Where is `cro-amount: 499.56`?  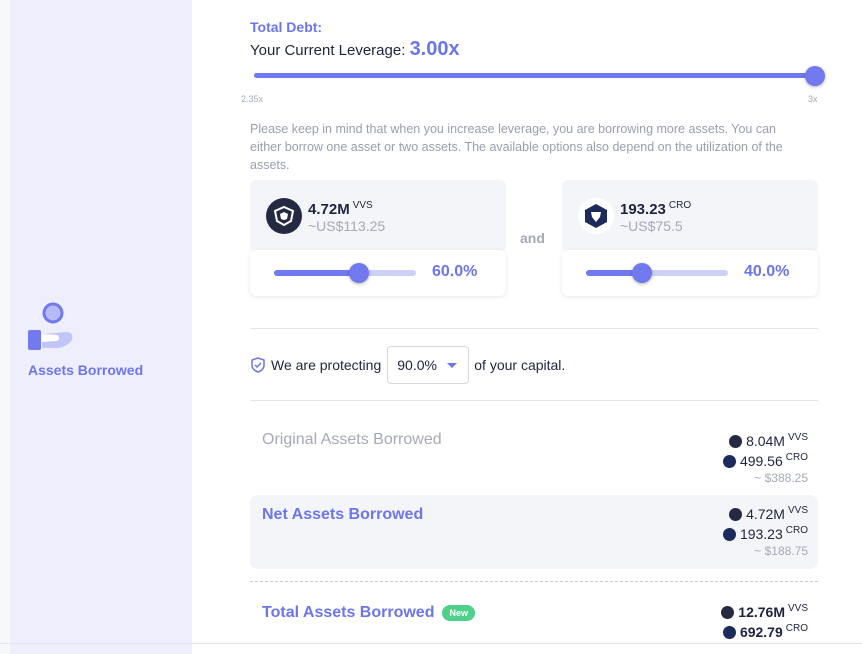
cro-amount: 499.56 is located at coordinates (761, 461).